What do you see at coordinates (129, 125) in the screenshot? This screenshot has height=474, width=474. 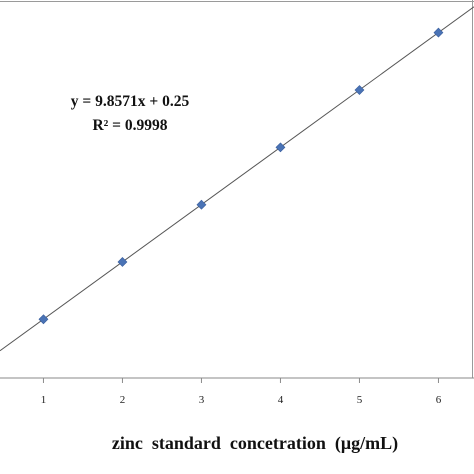 I see `r-squared-label: R² = 0.9998` at bounding box center [129, 125].